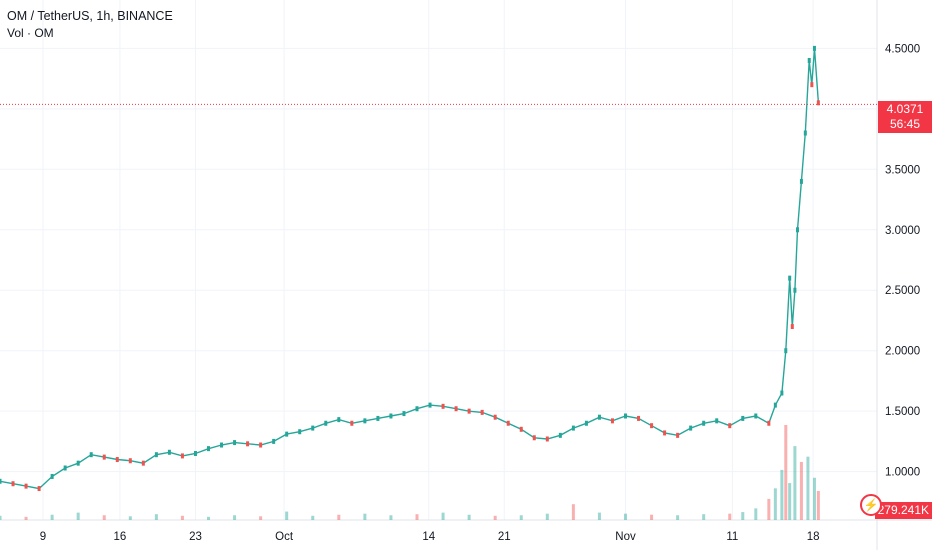 The width and height of the screenshot is (932, 550). I want to click on last-price-tag: 4.0371 56:45, so click(905, 117).